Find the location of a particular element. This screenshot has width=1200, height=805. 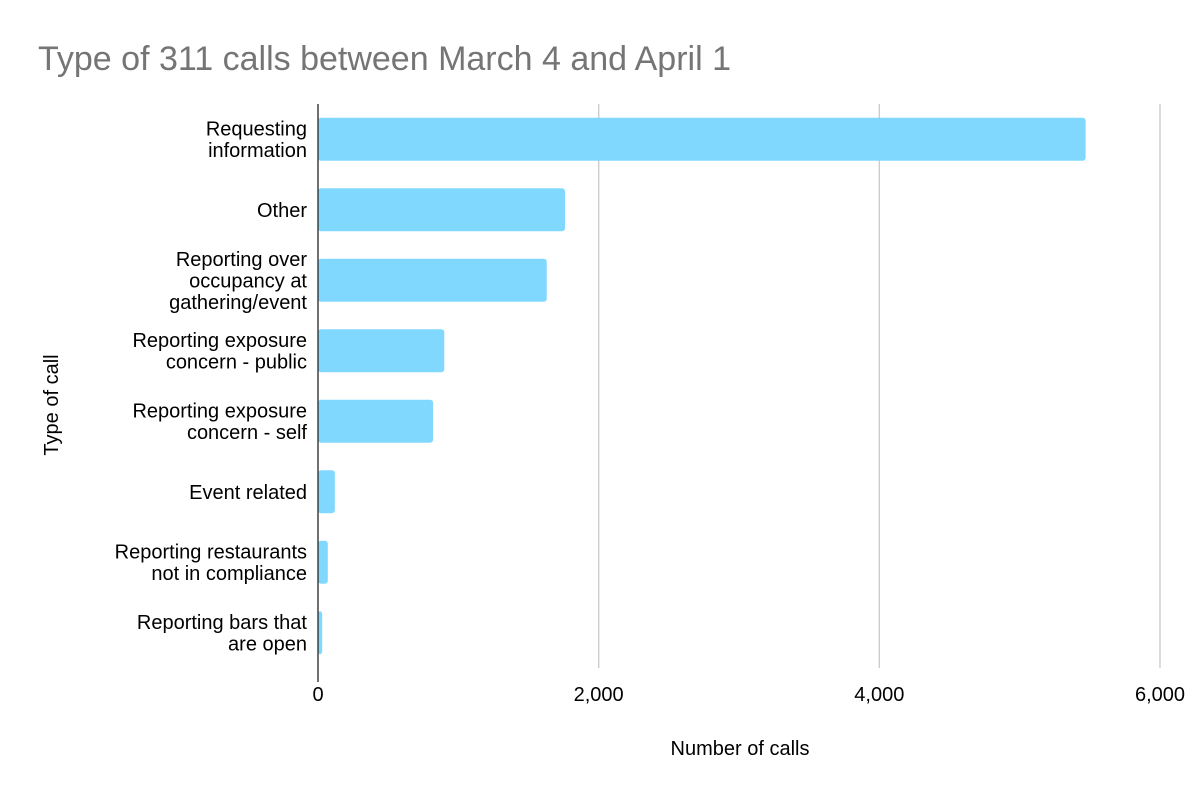

x-axis-title: Number of calls is located at coordinates (740, 749).